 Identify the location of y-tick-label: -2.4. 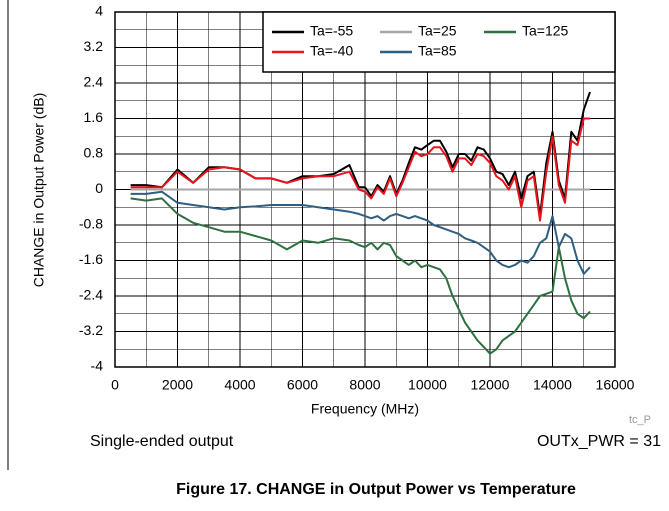
(91, 295).